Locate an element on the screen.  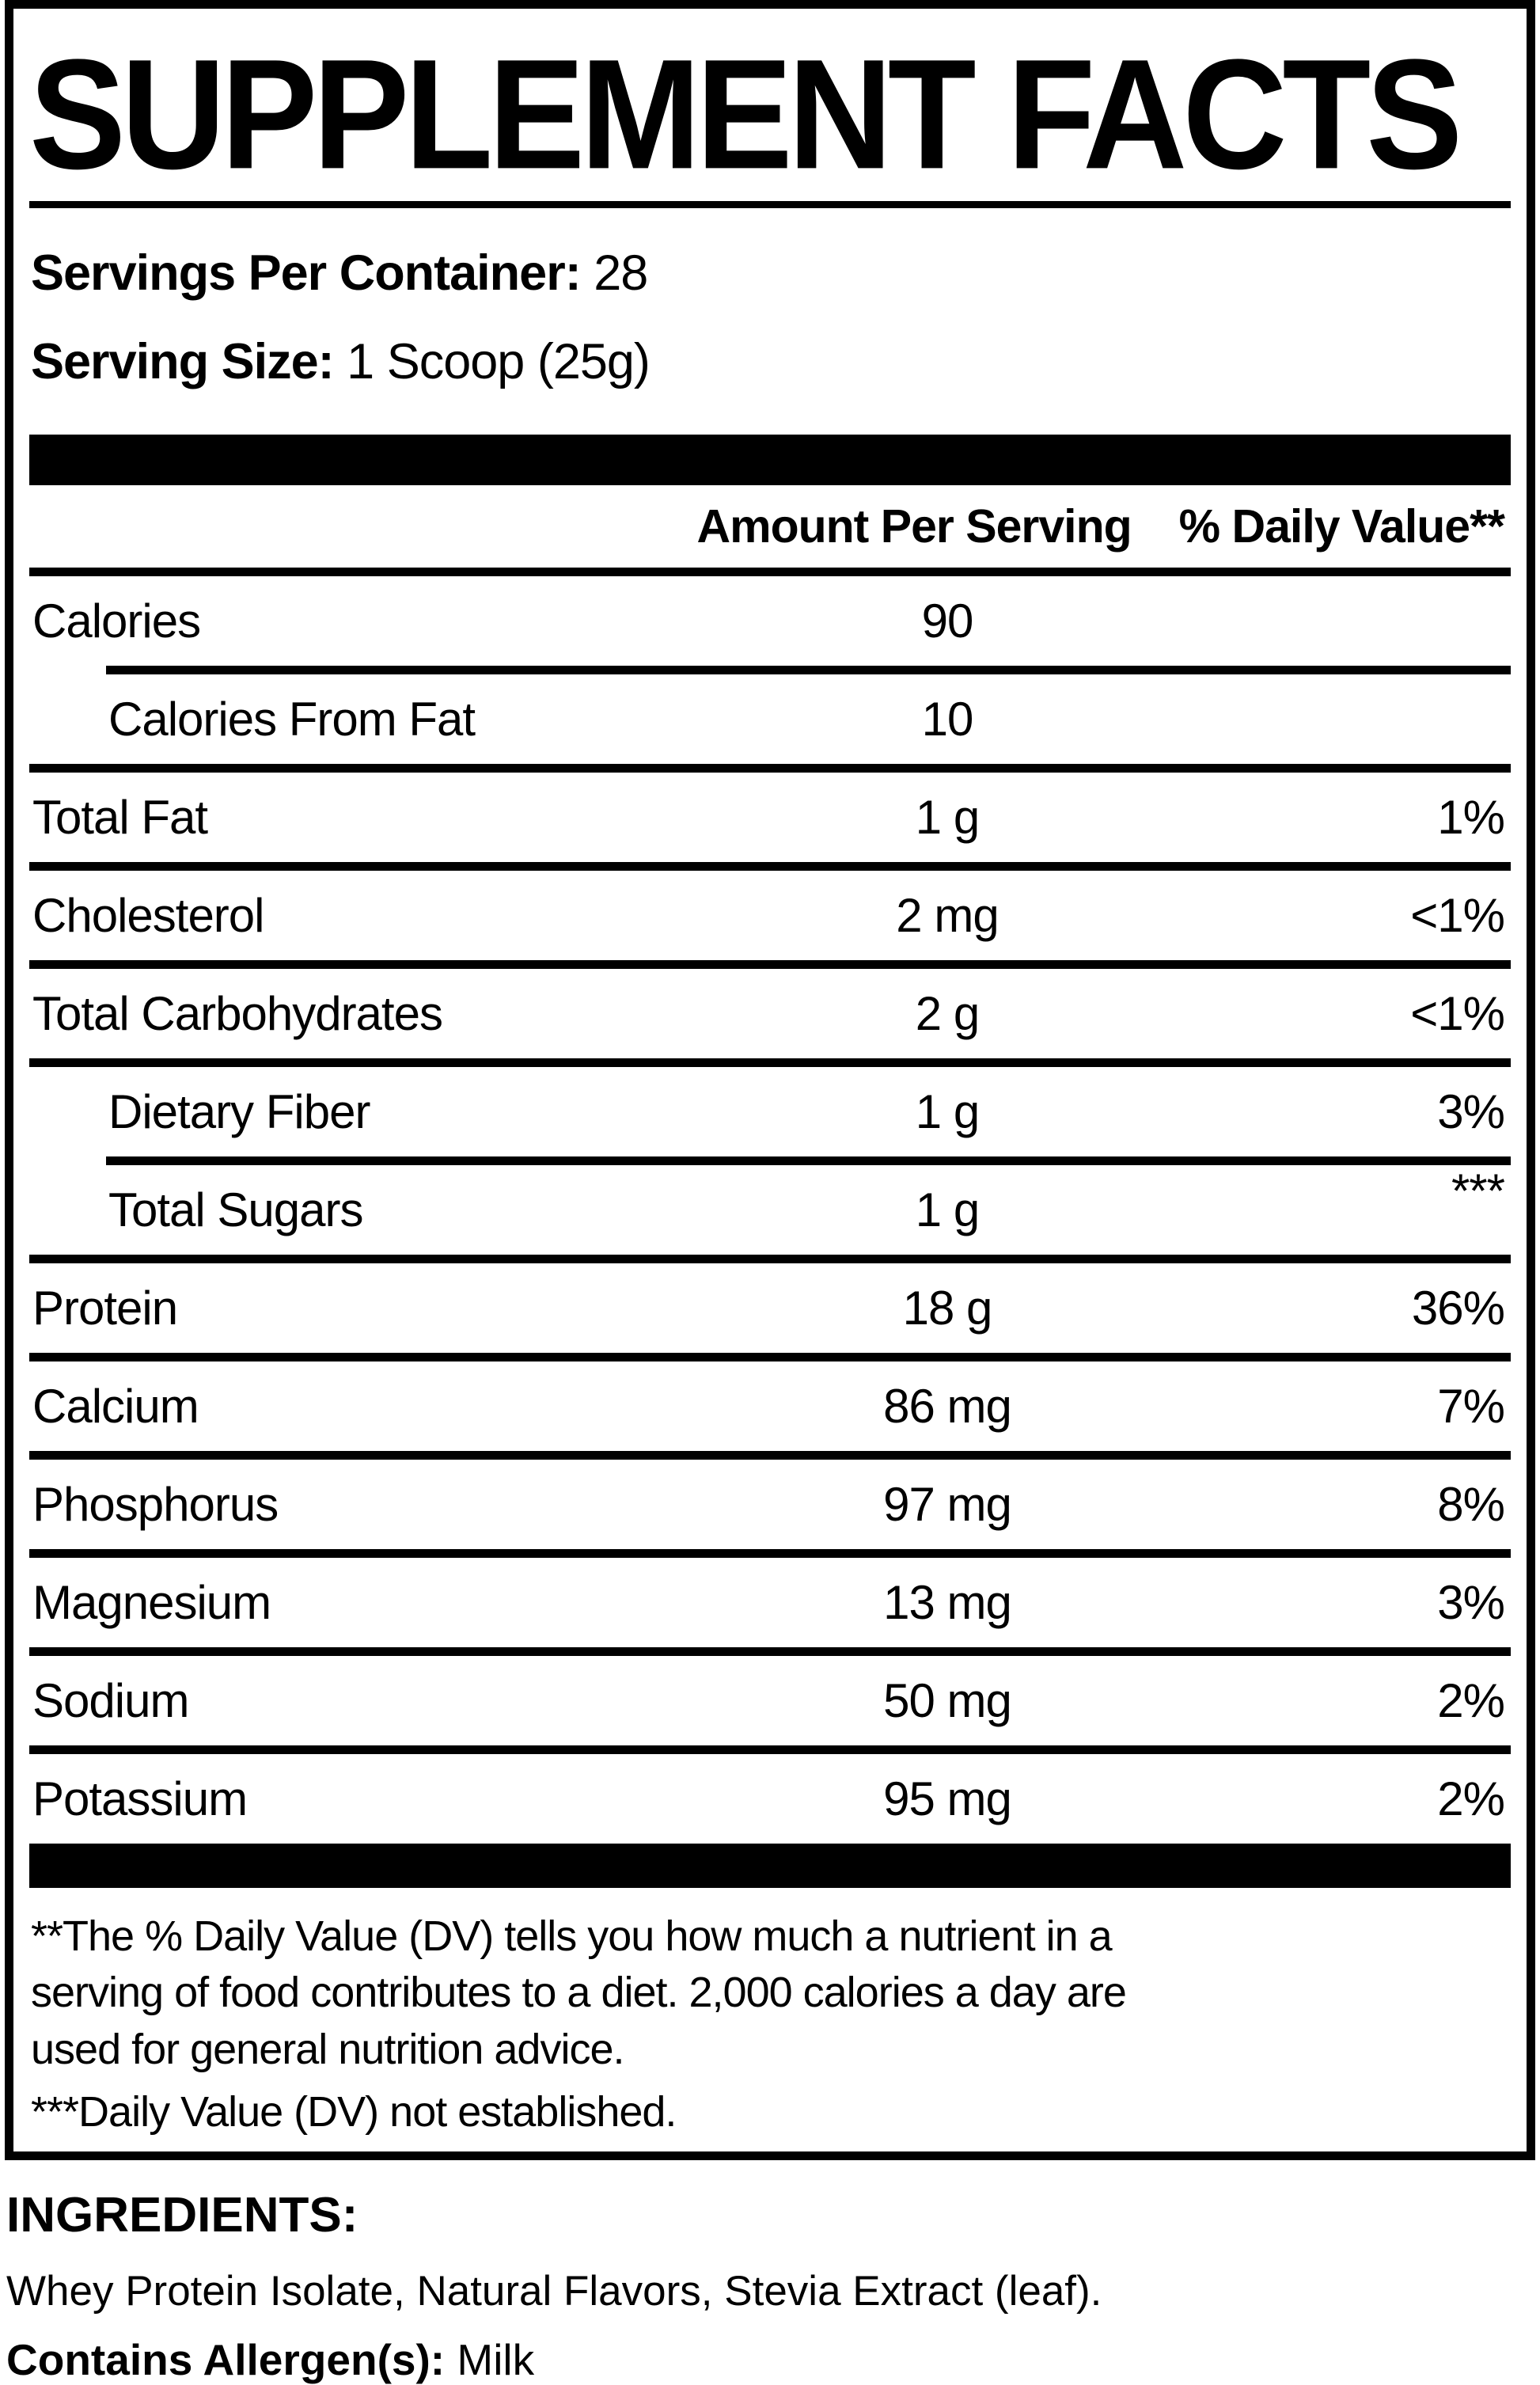
nutrient-name: Total Fat is located at coordinates (120, 818).